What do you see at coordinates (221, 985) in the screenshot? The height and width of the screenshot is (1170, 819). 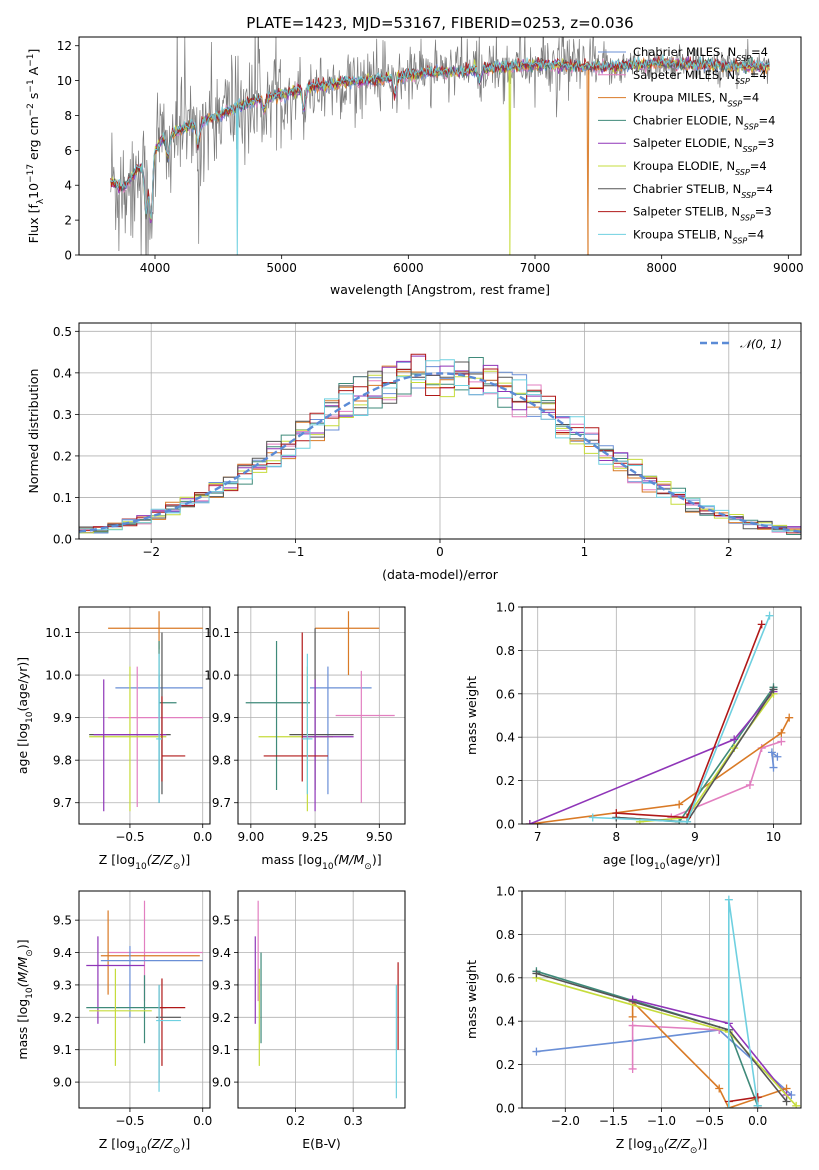 I see `y-tick-label: 9.3` at bounding box center [221, 985].